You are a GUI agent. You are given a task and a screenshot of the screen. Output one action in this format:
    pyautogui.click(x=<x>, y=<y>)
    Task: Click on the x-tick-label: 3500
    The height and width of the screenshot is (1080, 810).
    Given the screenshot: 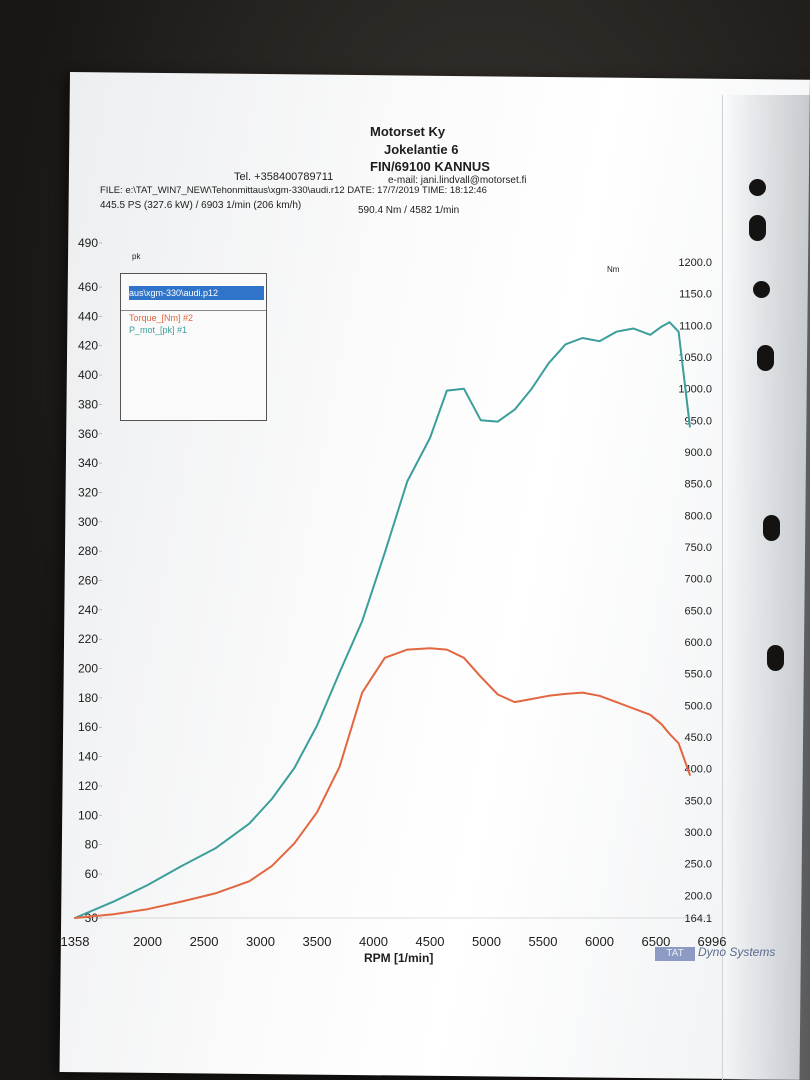 What is the action you would take?
    pyautogui.click(x=317, y=941)
    